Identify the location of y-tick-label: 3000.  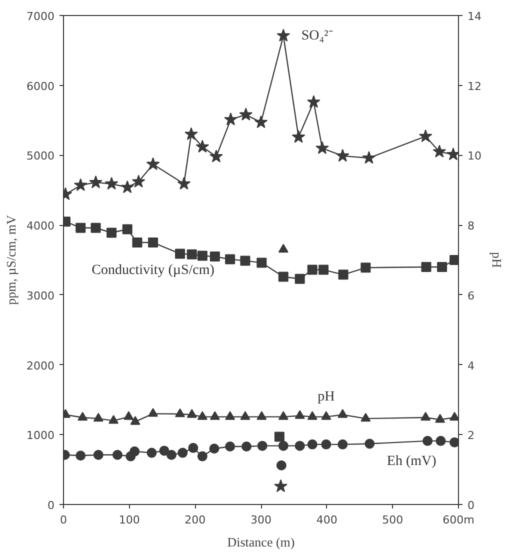
(40, 295).